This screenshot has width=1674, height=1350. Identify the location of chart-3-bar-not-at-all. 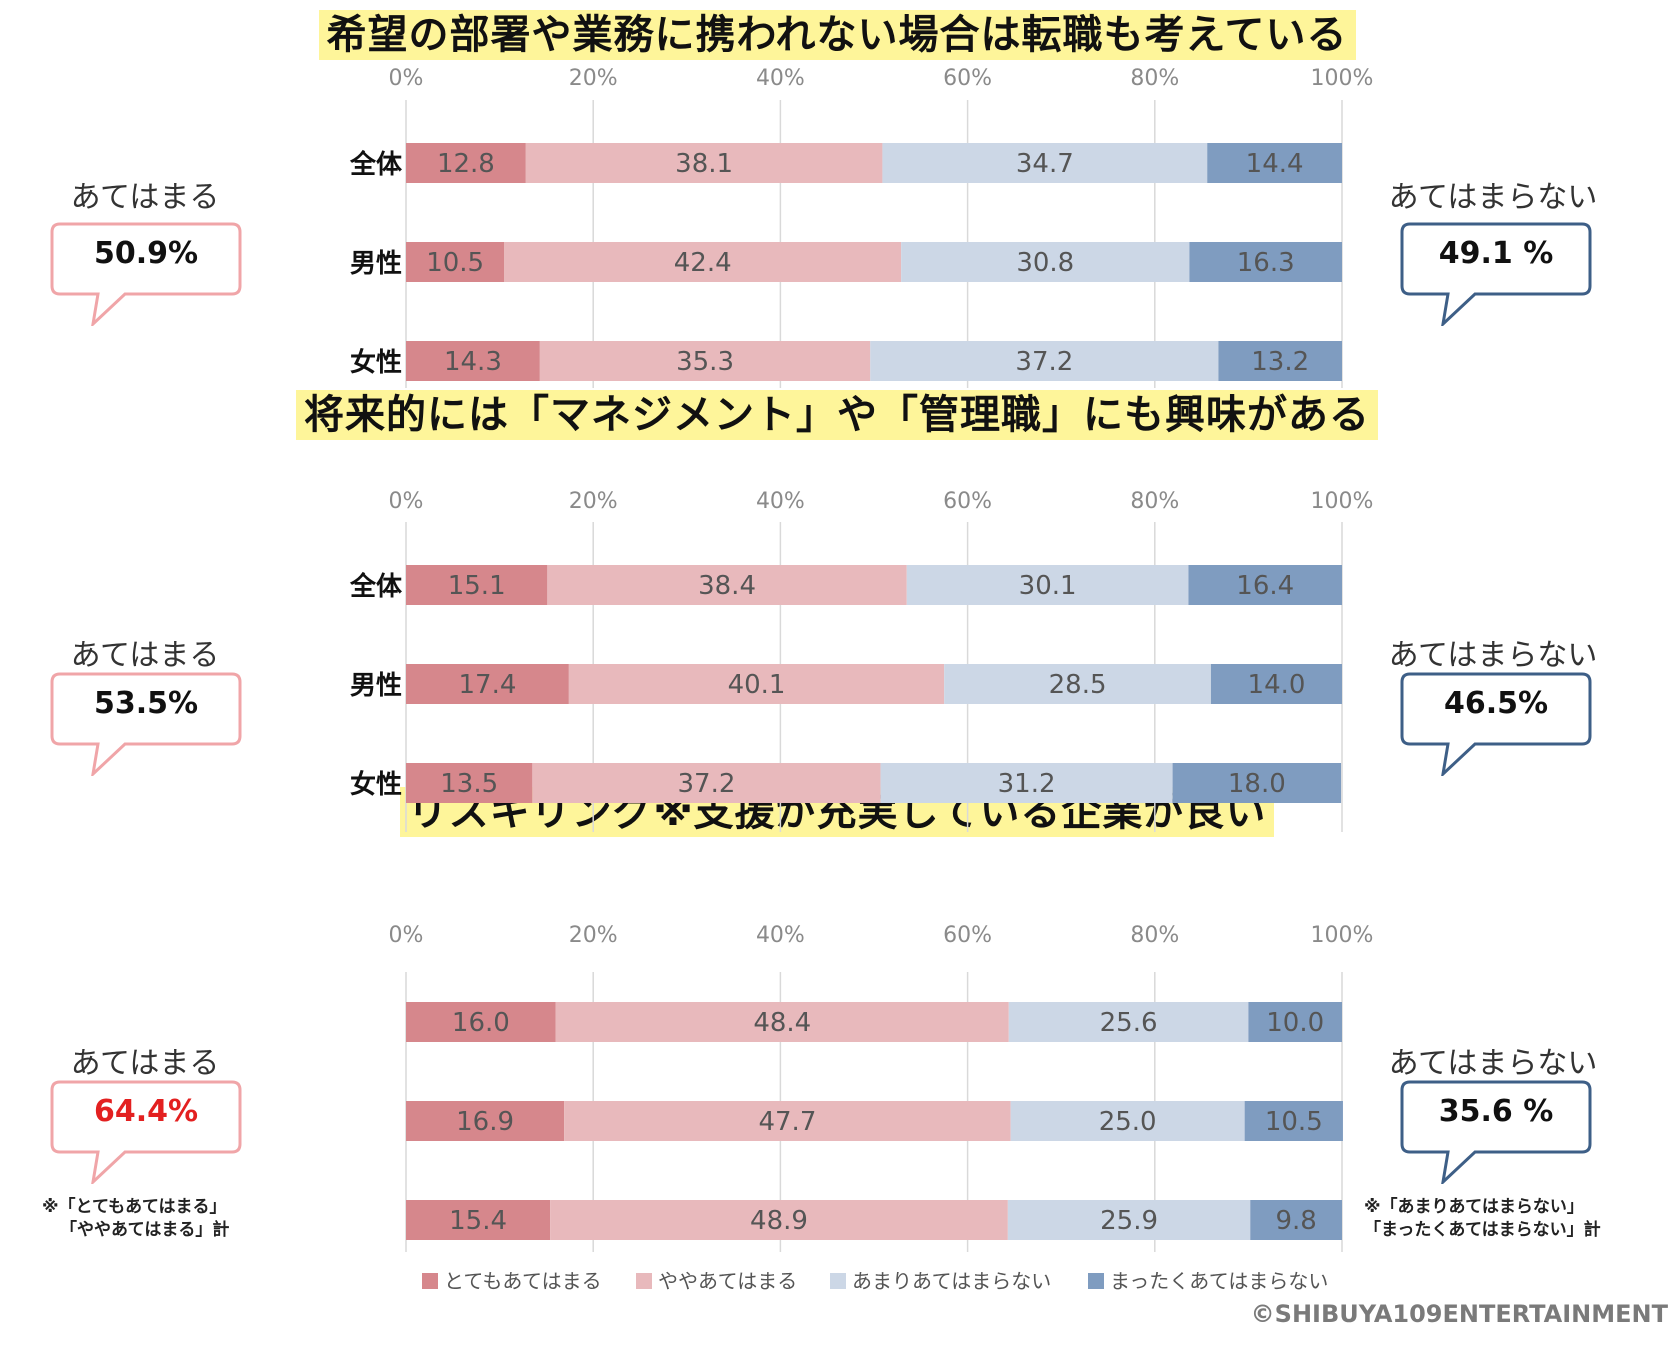
(1296, 1220).